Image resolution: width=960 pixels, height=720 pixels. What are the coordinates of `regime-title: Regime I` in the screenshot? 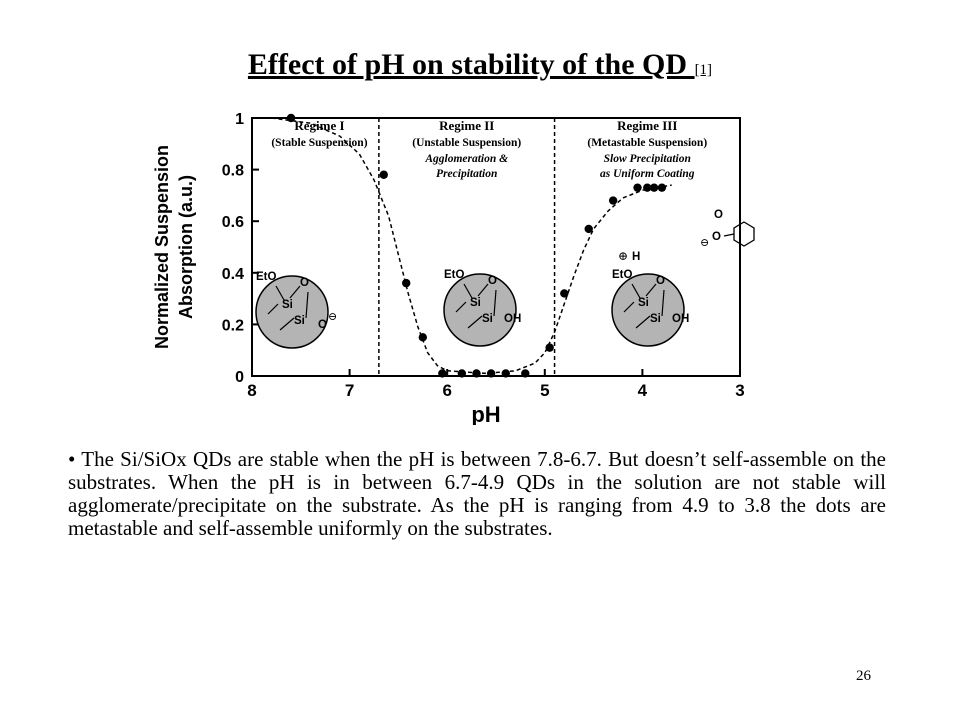 It's located at (319, 125).